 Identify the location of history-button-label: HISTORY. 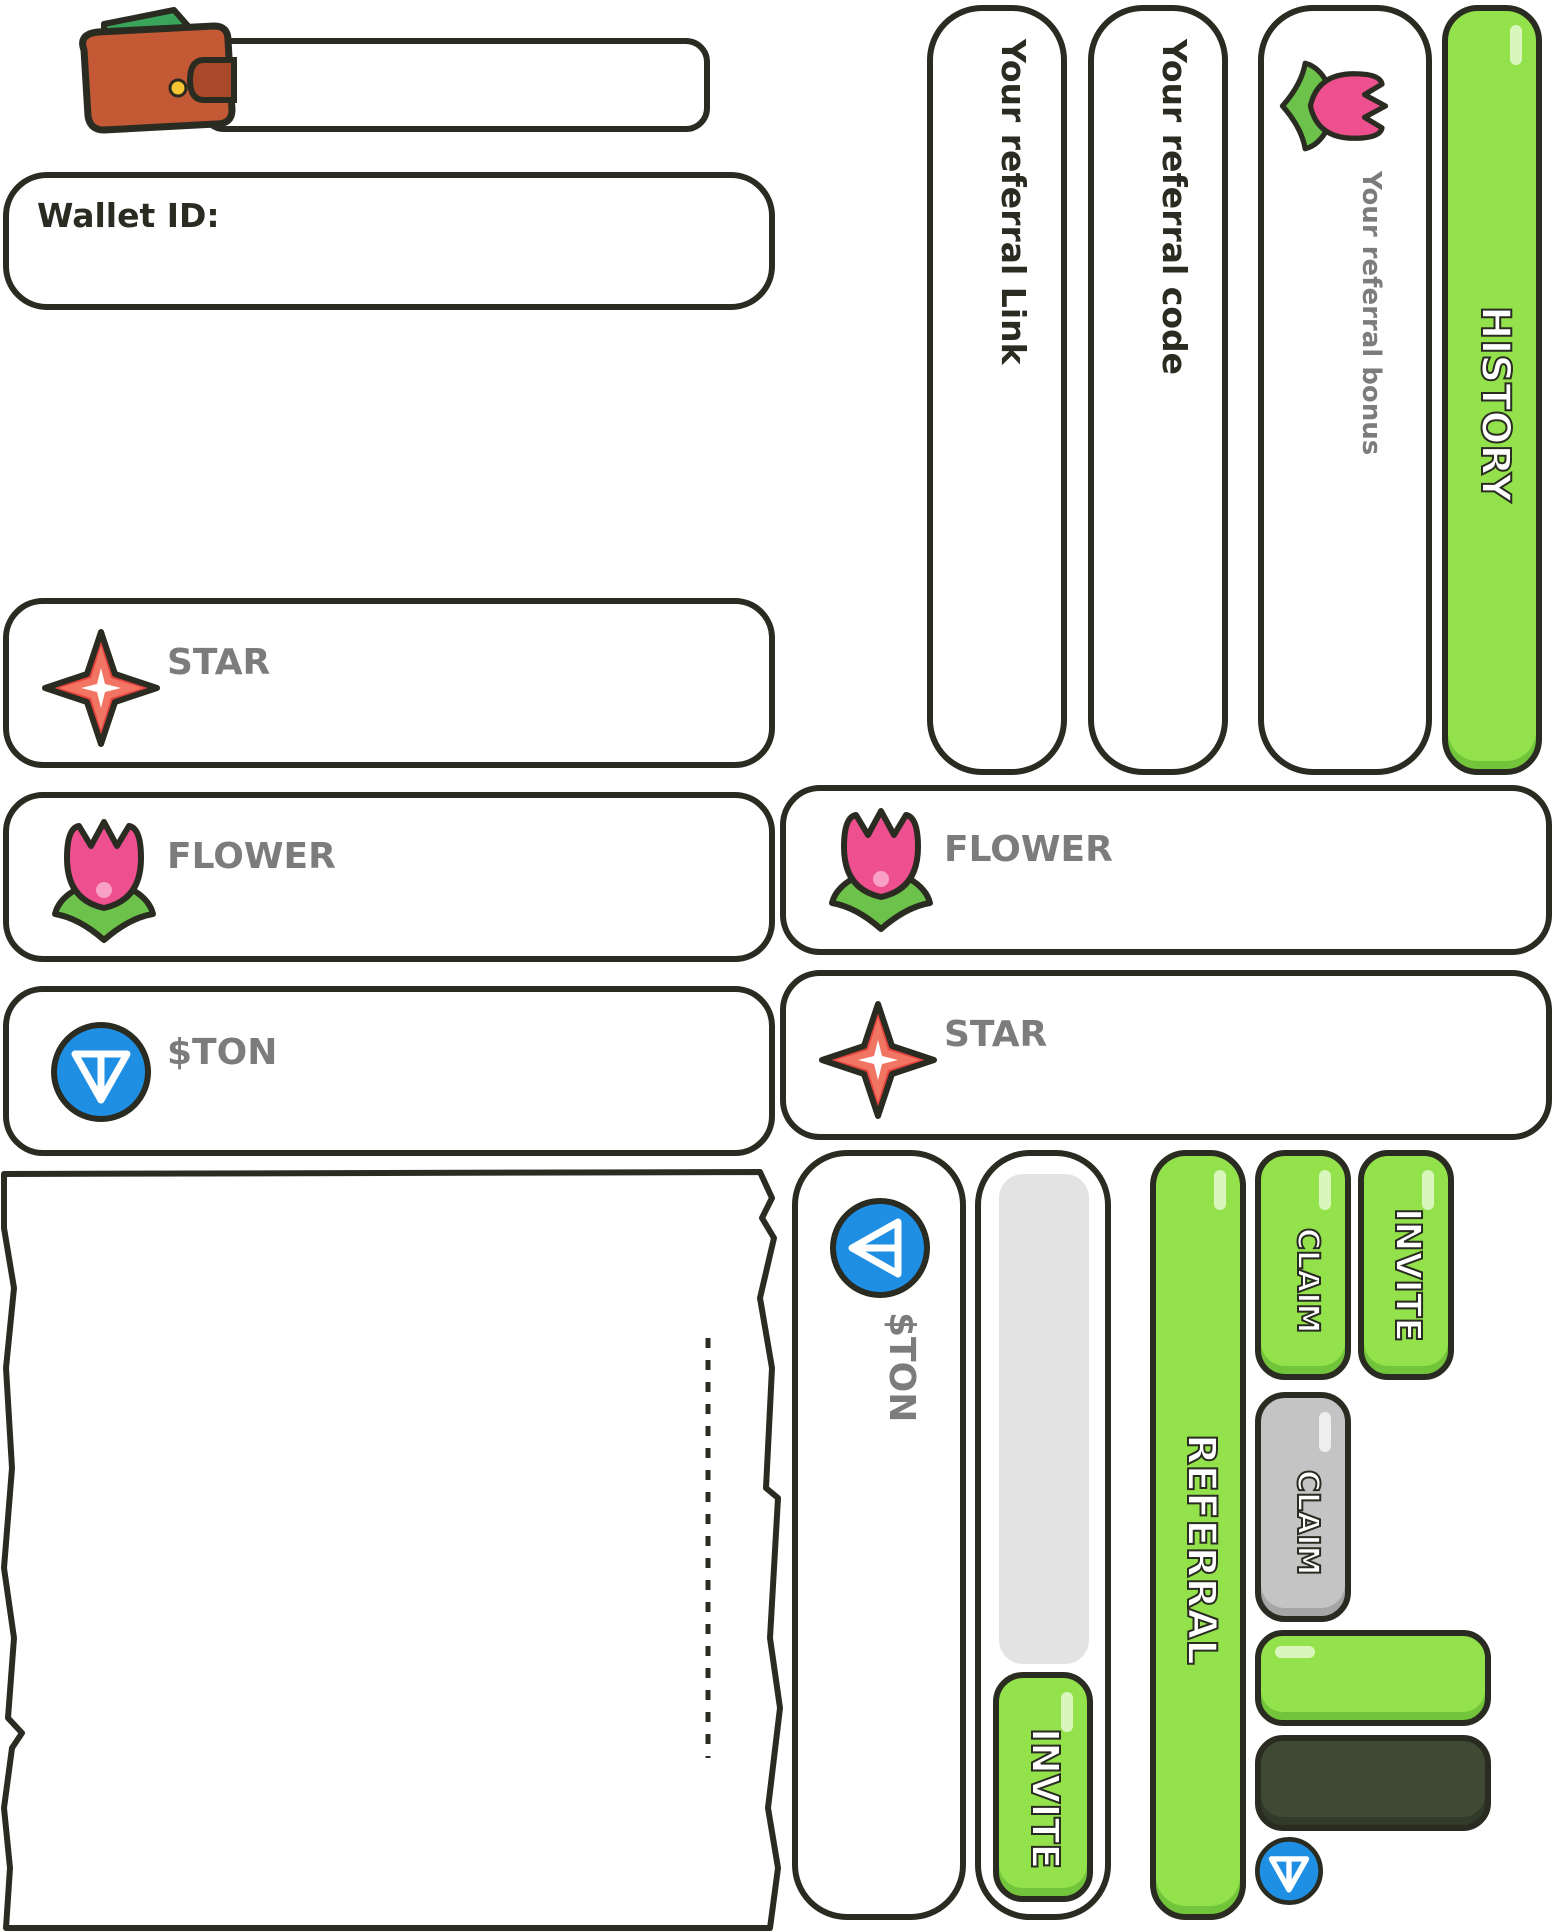
(1495, 404).